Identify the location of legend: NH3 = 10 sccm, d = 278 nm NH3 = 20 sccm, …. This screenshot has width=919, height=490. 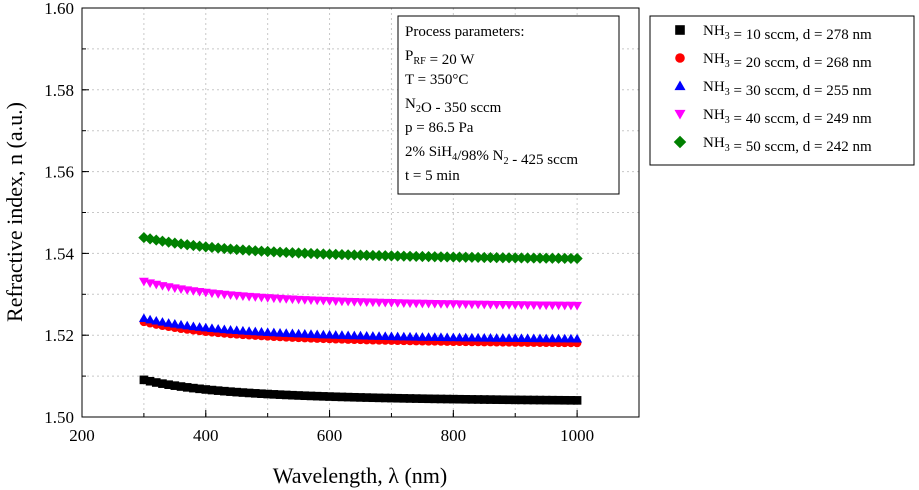
(782, 90).